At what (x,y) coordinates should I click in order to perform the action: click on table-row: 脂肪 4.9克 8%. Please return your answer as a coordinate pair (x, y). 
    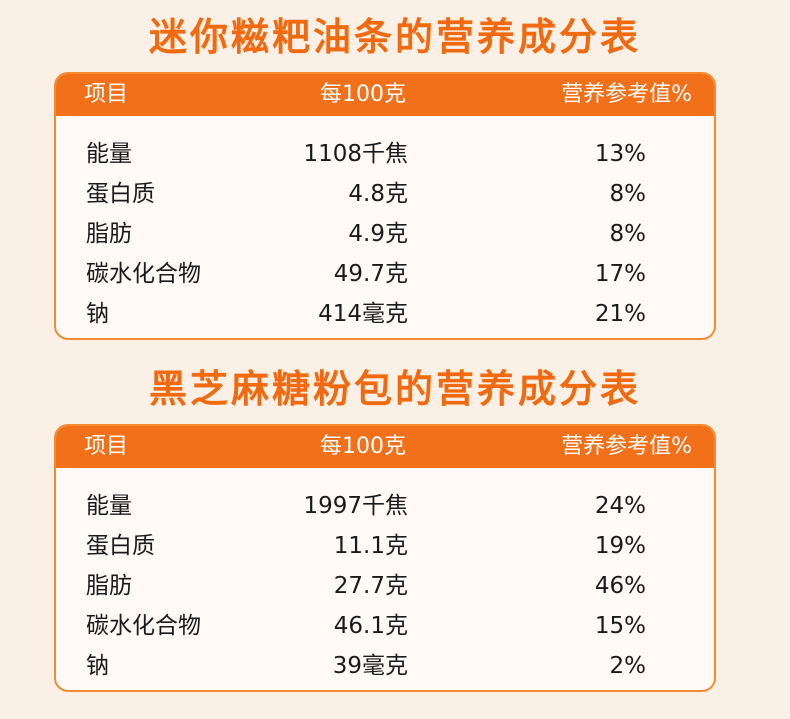
    Looking at the image, I should click on (385, 234).